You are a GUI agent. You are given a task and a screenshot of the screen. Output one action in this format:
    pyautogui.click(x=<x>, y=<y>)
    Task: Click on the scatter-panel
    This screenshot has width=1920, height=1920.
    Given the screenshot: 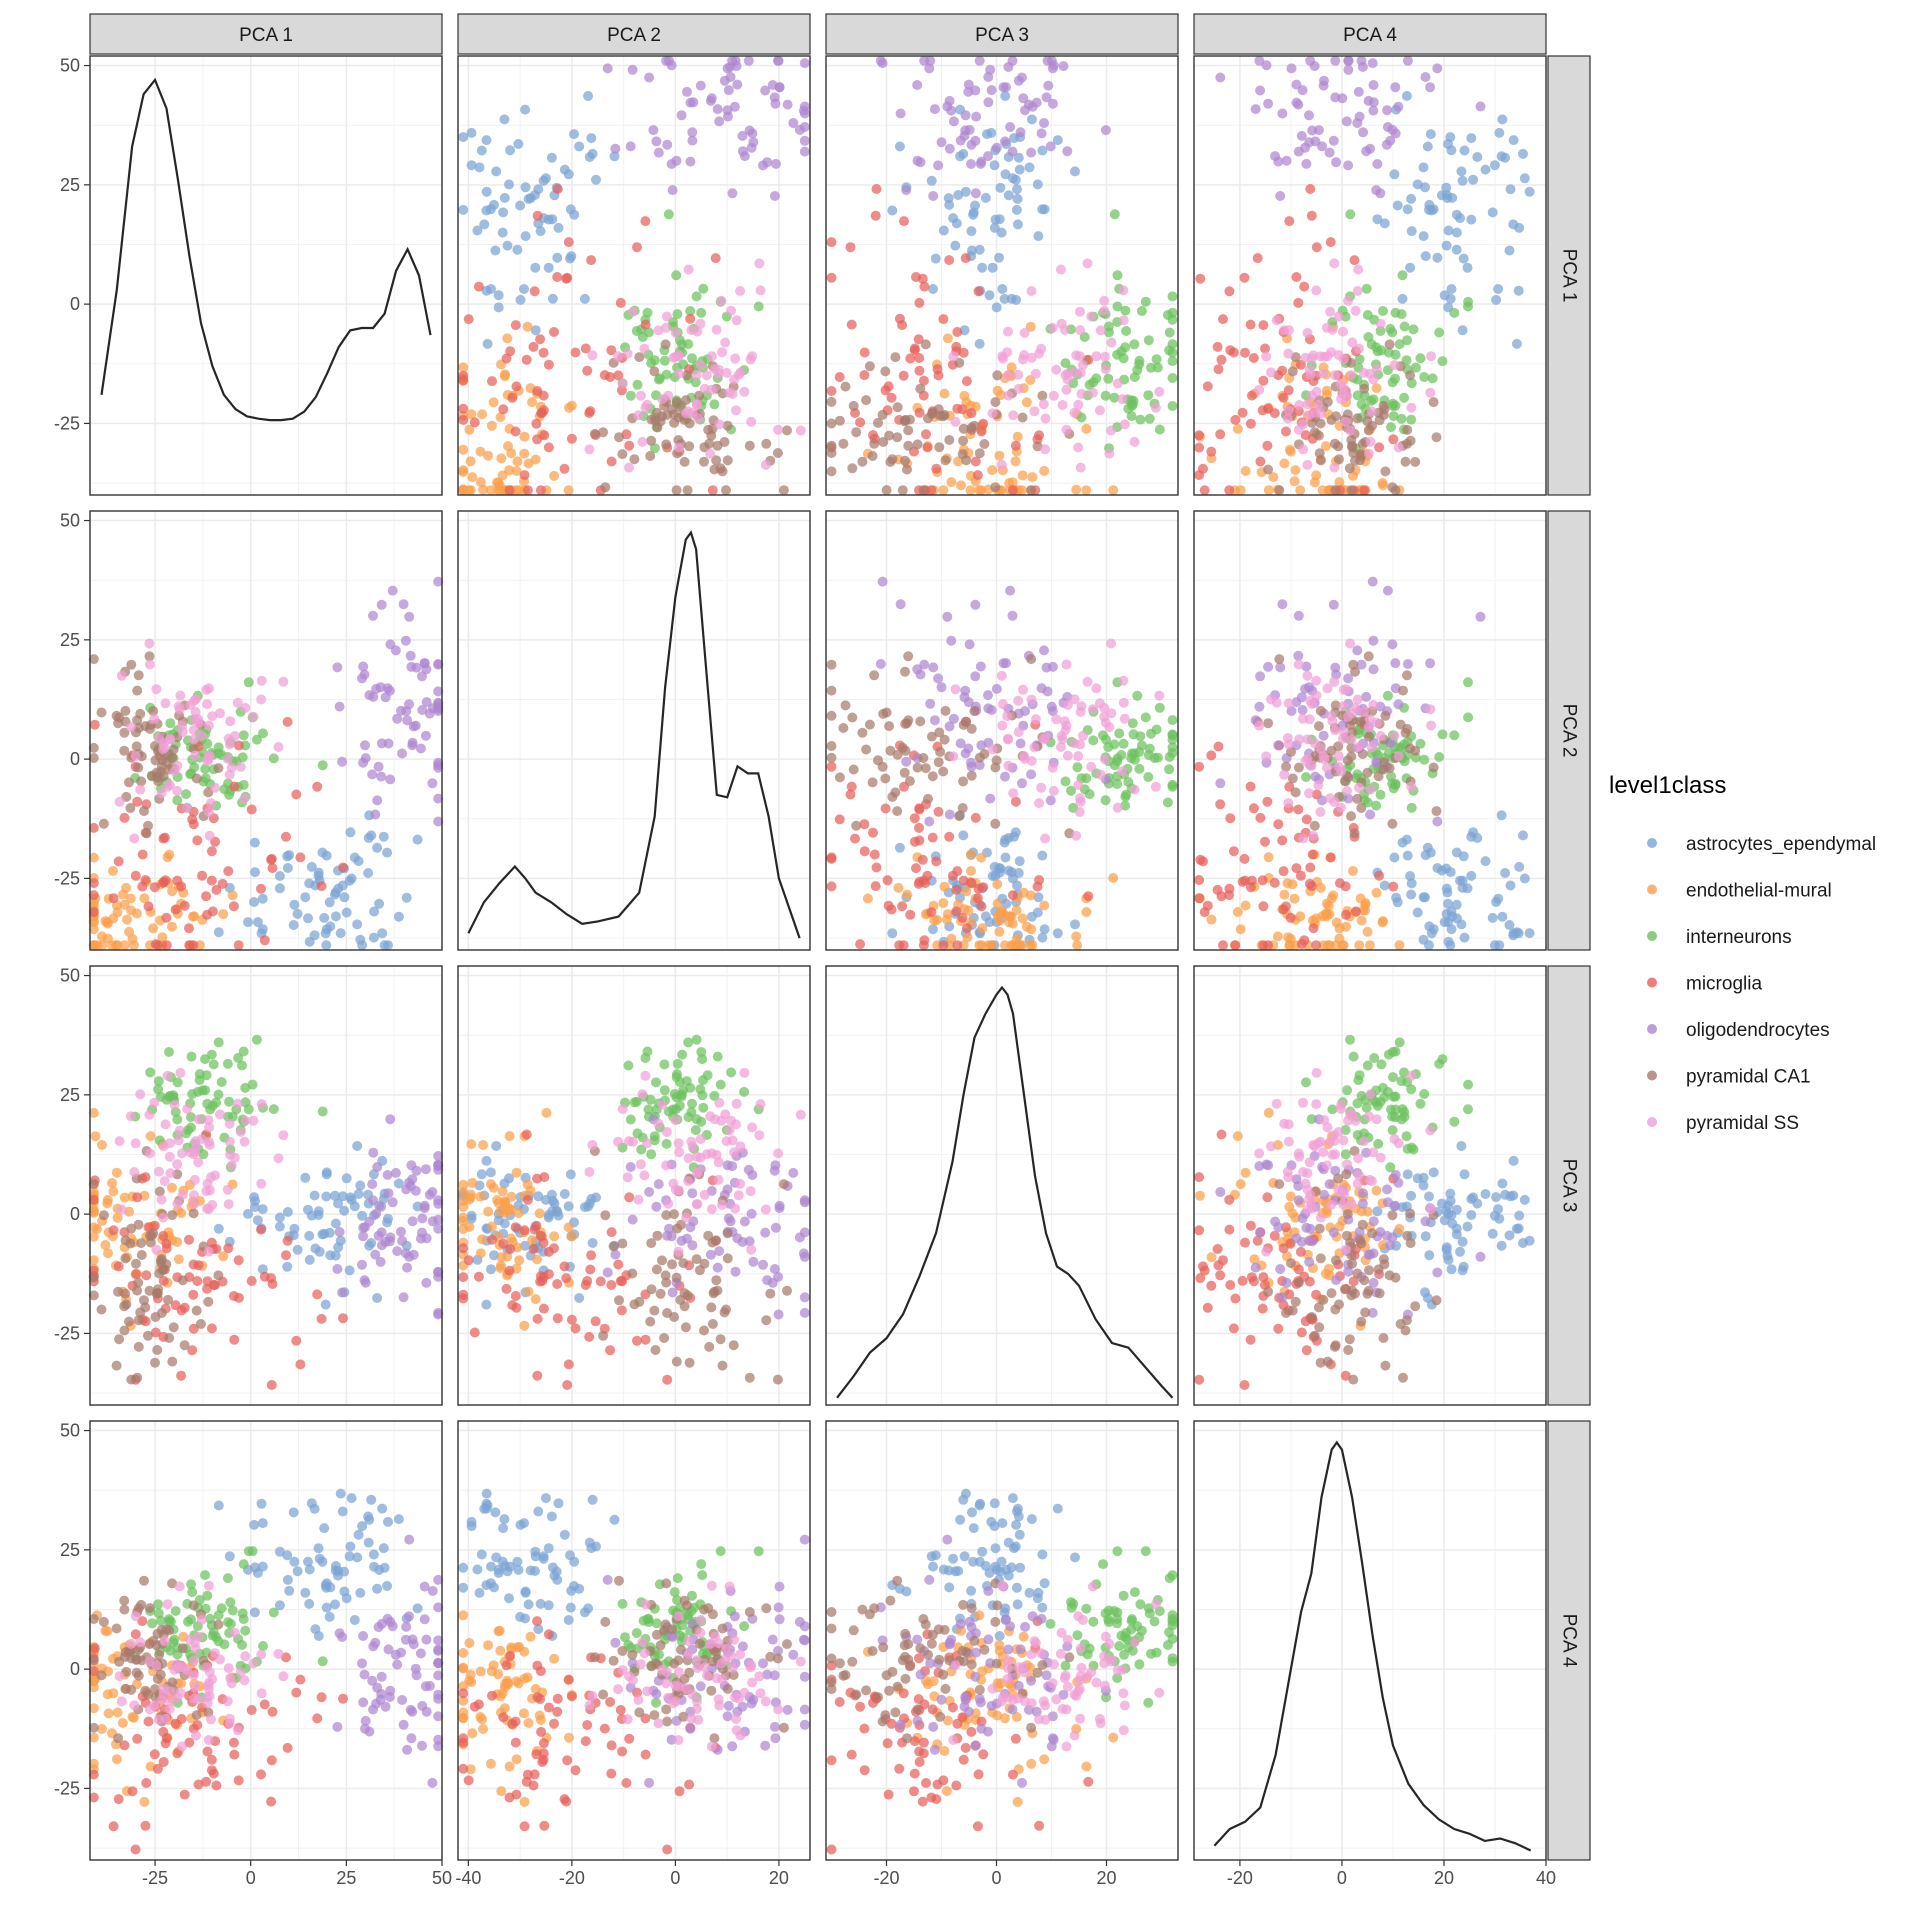 What is the action you would take?
    pyautogui.click(x=1370, y=275)
    